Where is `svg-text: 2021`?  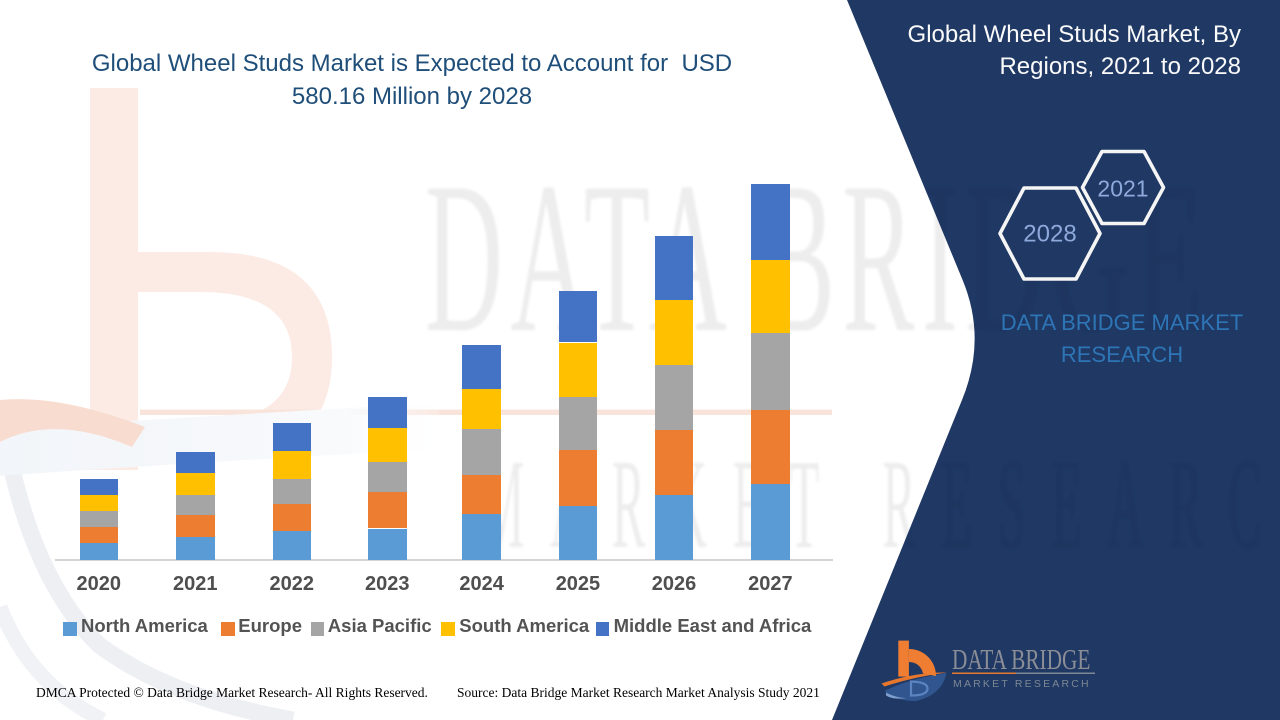 svg-text: 2021 is located at coordinates (1122, 188).